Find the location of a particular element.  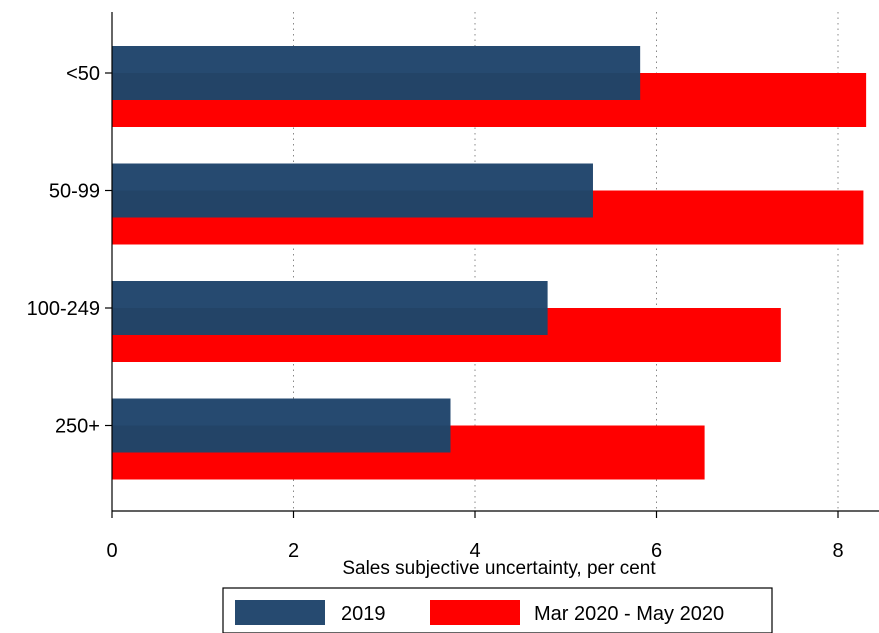

x-tick-label: 4 is located at coordinates (474, 551).